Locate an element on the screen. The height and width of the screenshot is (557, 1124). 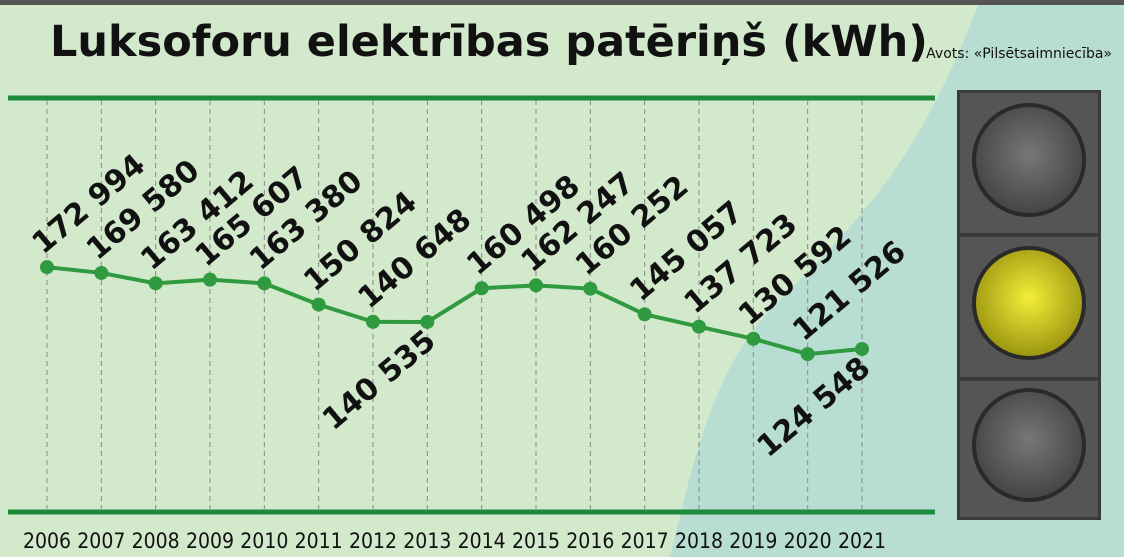
x-tick-label: 2019 is located at coordinates (753, 541).